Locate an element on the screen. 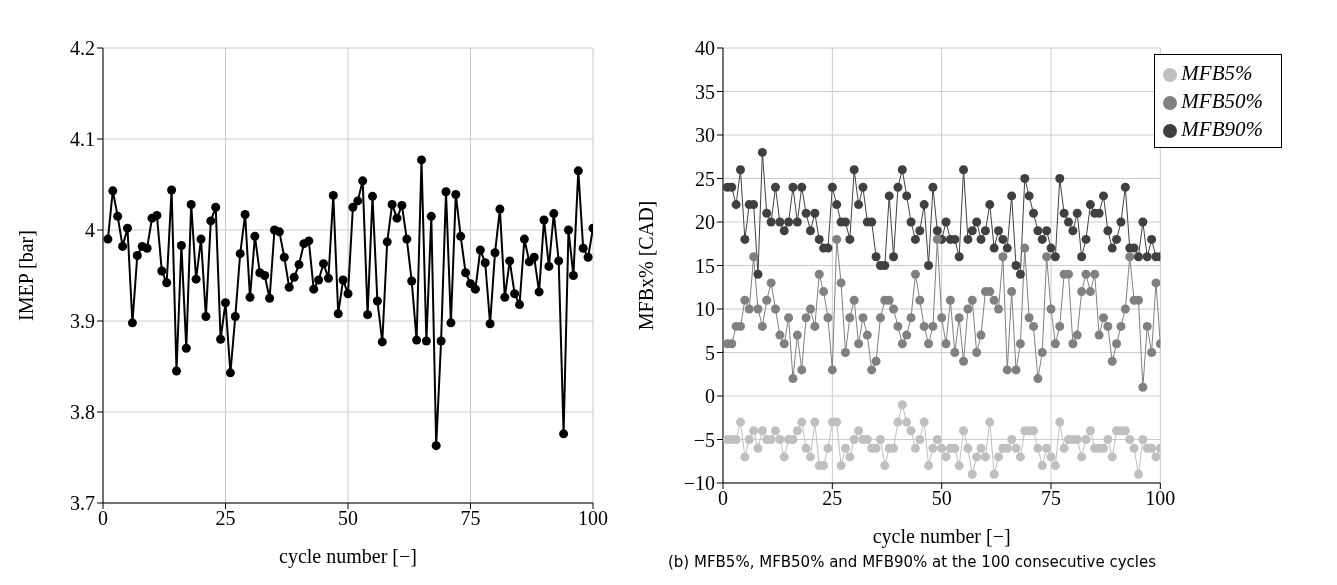  legend-label: MFB50% is located at coordinates (1222, 101).